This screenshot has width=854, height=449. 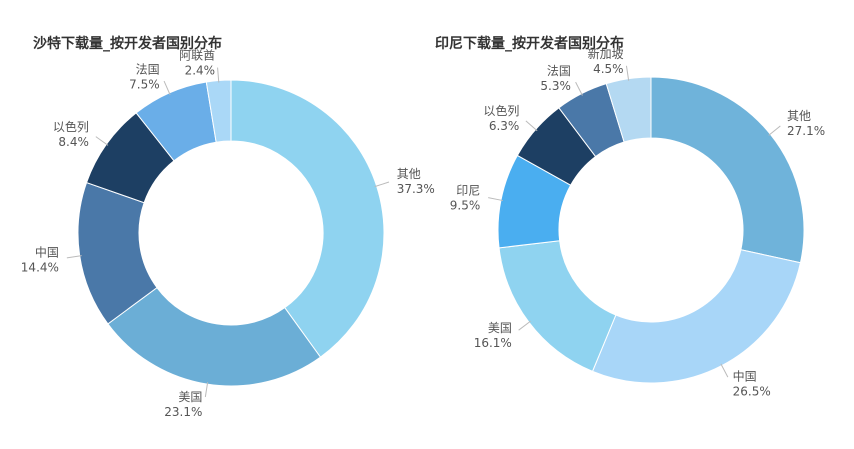 What do you see at coordinates (745, 375) in the screenshot?
I see `slice-label-1: 中国` at bounding box center [745, 375].